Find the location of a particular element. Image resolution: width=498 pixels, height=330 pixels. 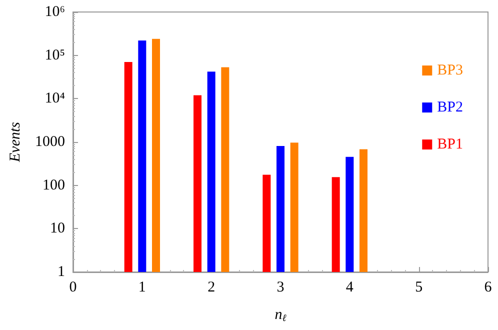

y-tick-label: 10⁴ is located at coordinates (54, 98).